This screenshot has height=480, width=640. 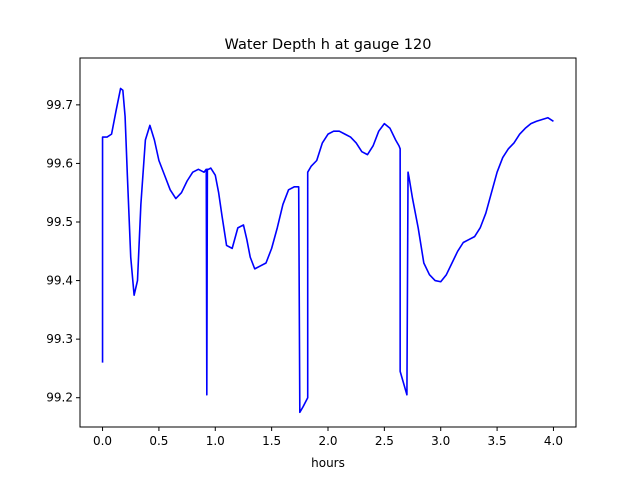 What do you see at coordinates (59, 222) in the screenshot?
I see `y-tick-label: 99.5` at bounding box center [59, 222].